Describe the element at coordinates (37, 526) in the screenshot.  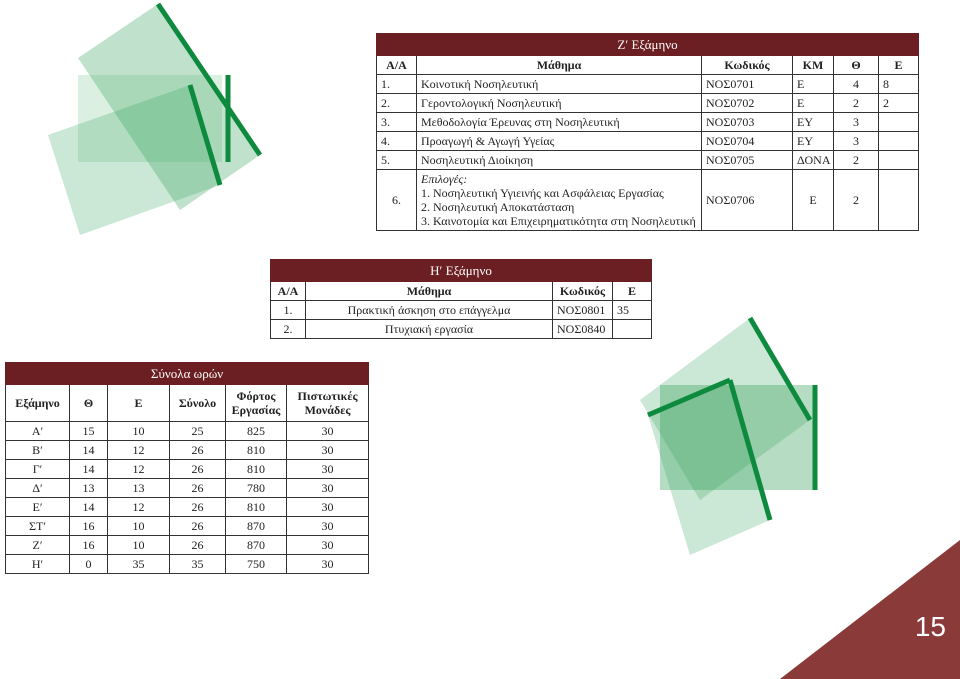
I see `cell: ΣΤ′` at that location.